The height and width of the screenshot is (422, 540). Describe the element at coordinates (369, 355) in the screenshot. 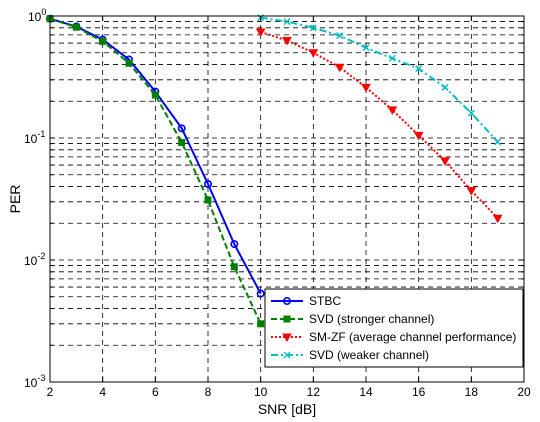

I see `legend-label: SVD (weaker channel)` at that location.